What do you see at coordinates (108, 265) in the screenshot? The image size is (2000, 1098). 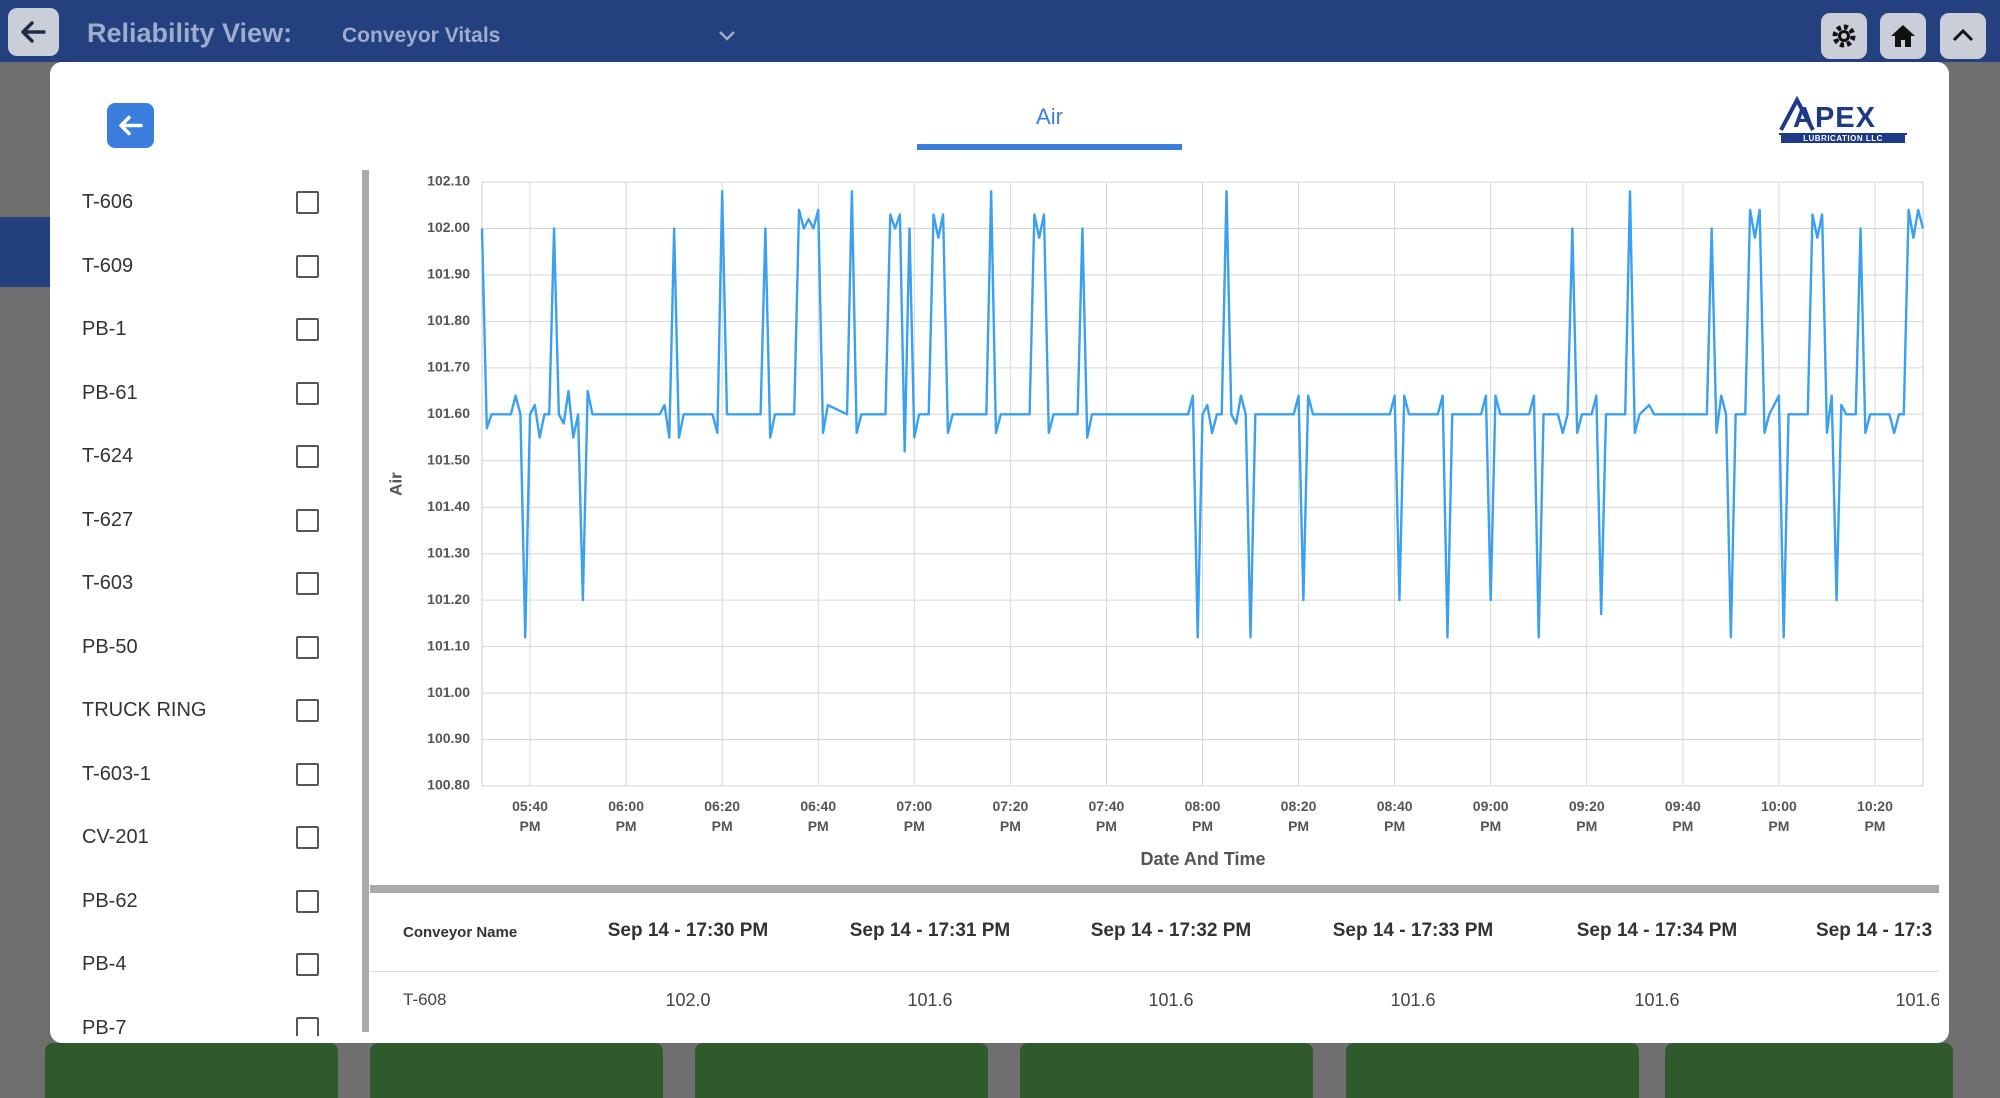 I see `sidebar-item-label: T-609` at bounding box center [108, 265].